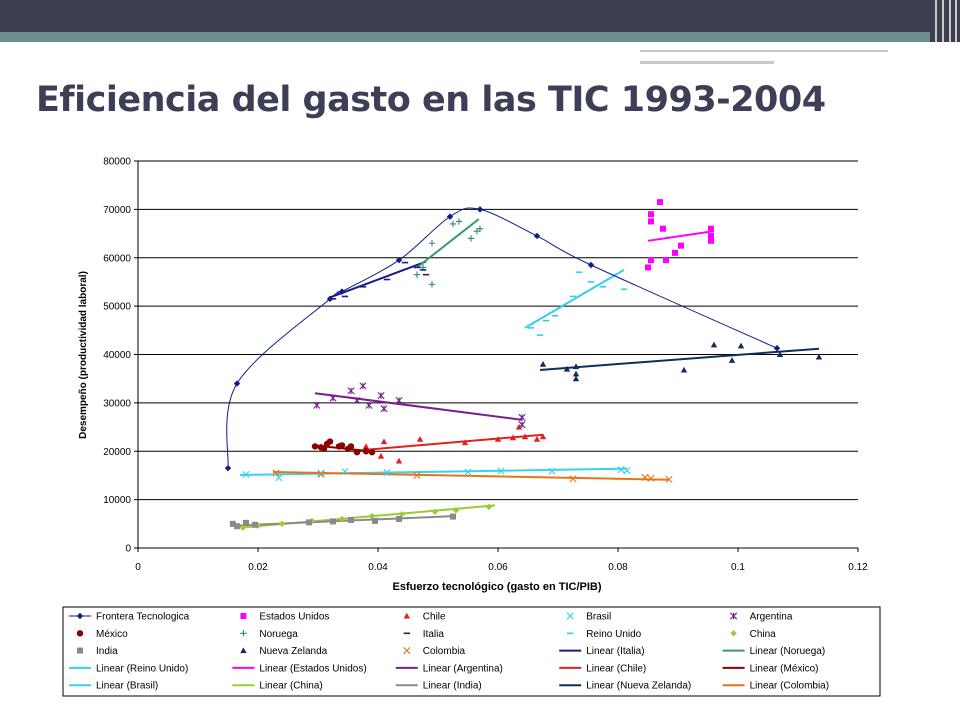 This screenshot has height=720, width=960. Describe the element at coordinates (278, 634) in the screenshot. I see `legend-label: Noruega` at that location.